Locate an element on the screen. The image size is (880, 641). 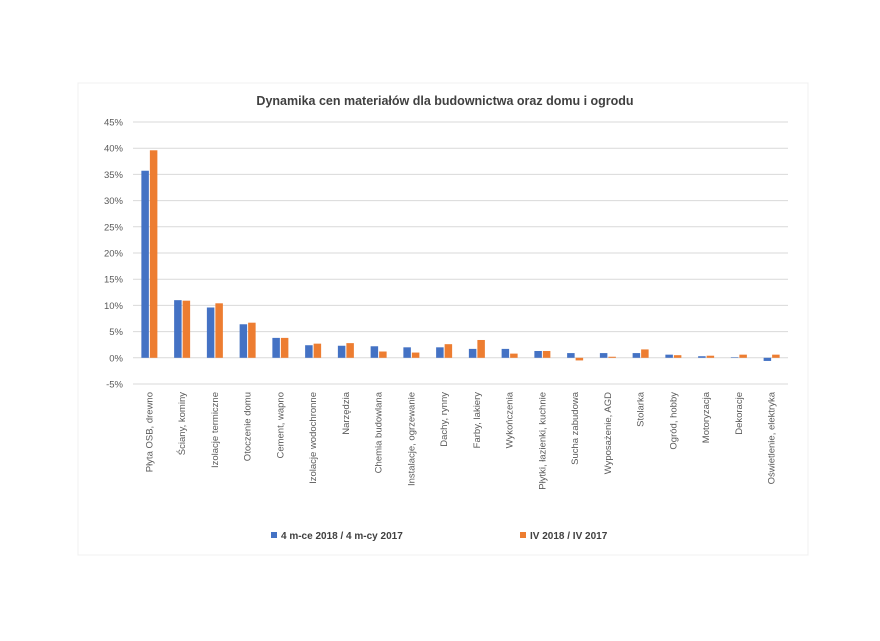
x-tick-label: Dachy, rynny is located at coordinates (444, 419).